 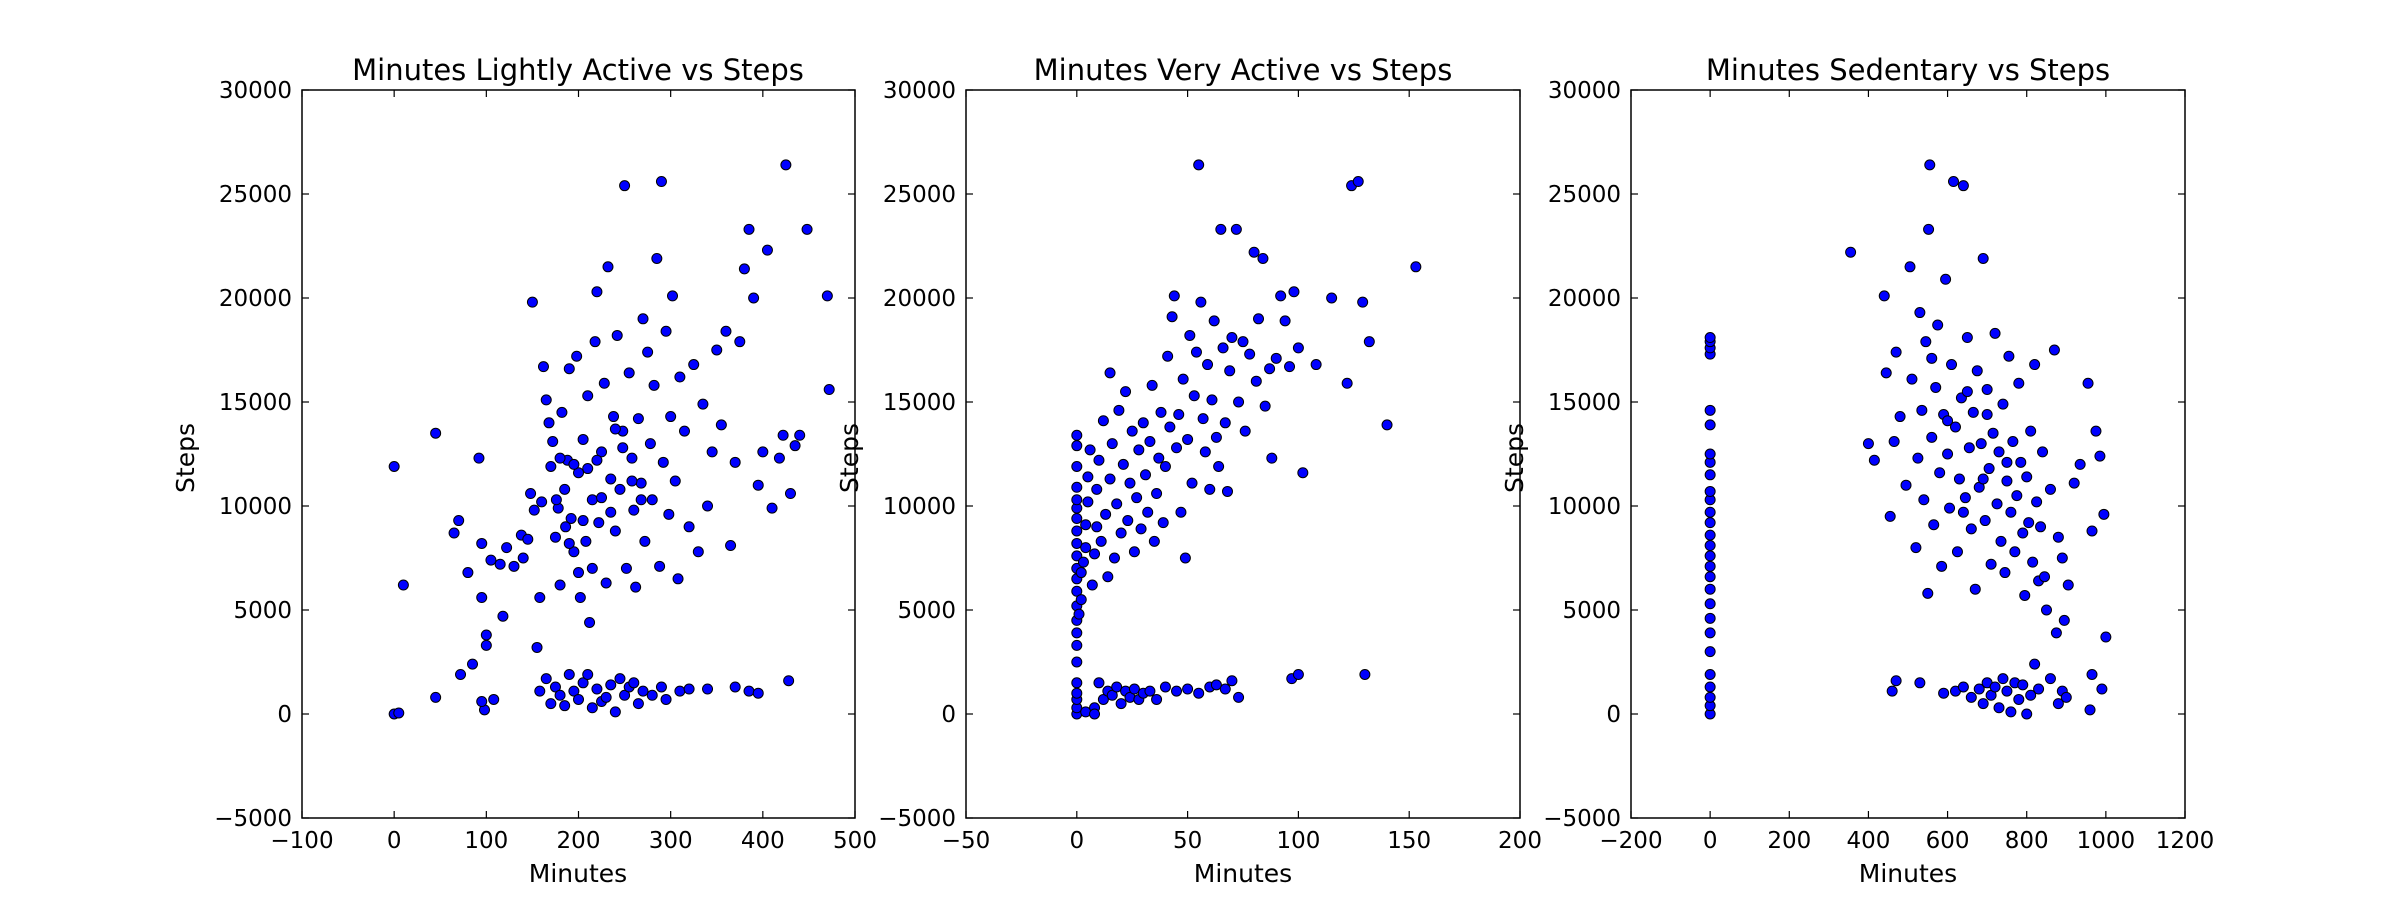 I want to click on x-tick-label: 200, so click(x=579, y=841).